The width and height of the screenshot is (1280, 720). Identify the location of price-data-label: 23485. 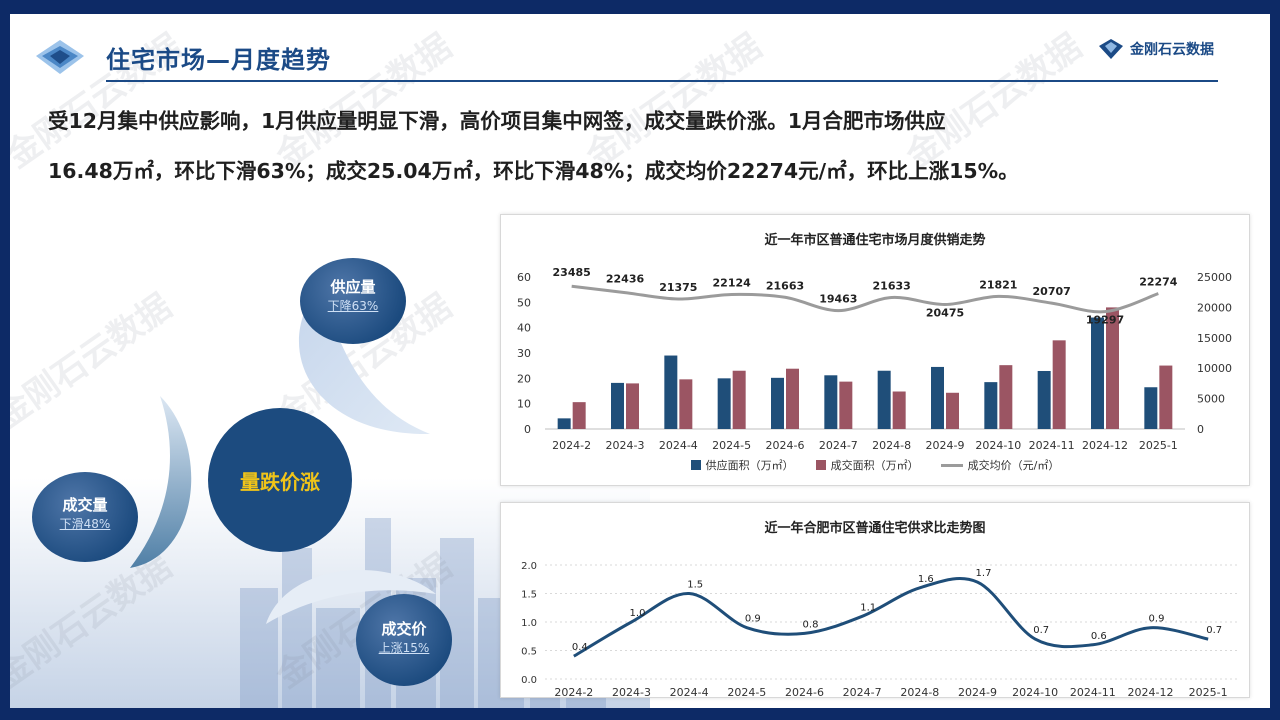
(572, 272).